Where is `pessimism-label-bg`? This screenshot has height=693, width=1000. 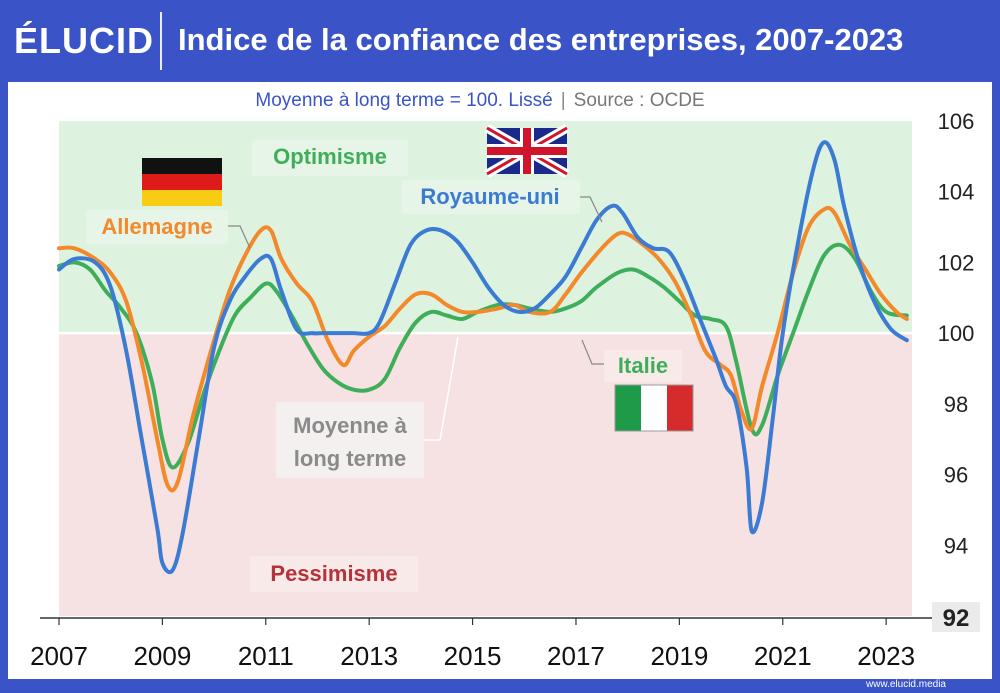 pessimism-label-bg is located at coordinates (334, 574).